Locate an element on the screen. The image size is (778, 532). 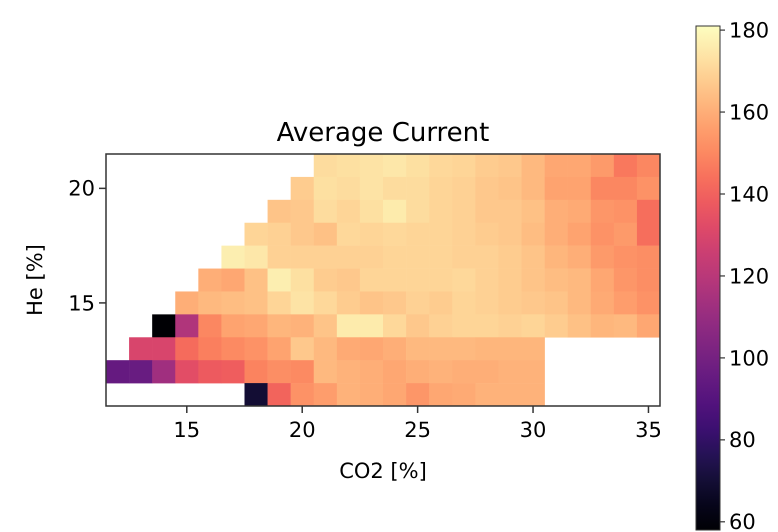
x-tick-label: 35 is located at coordinates (648, 430).